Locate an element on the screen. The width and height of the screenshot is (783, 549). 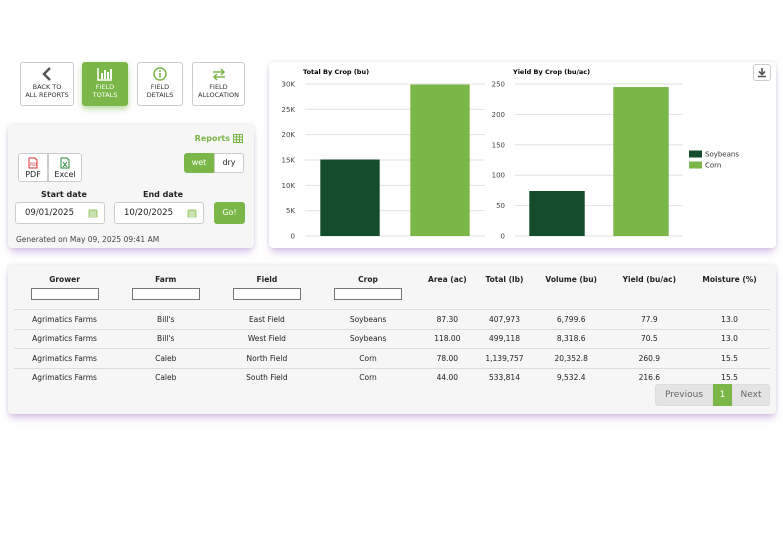
header-text: Moisture (%) is located at coordinates (729, 279).